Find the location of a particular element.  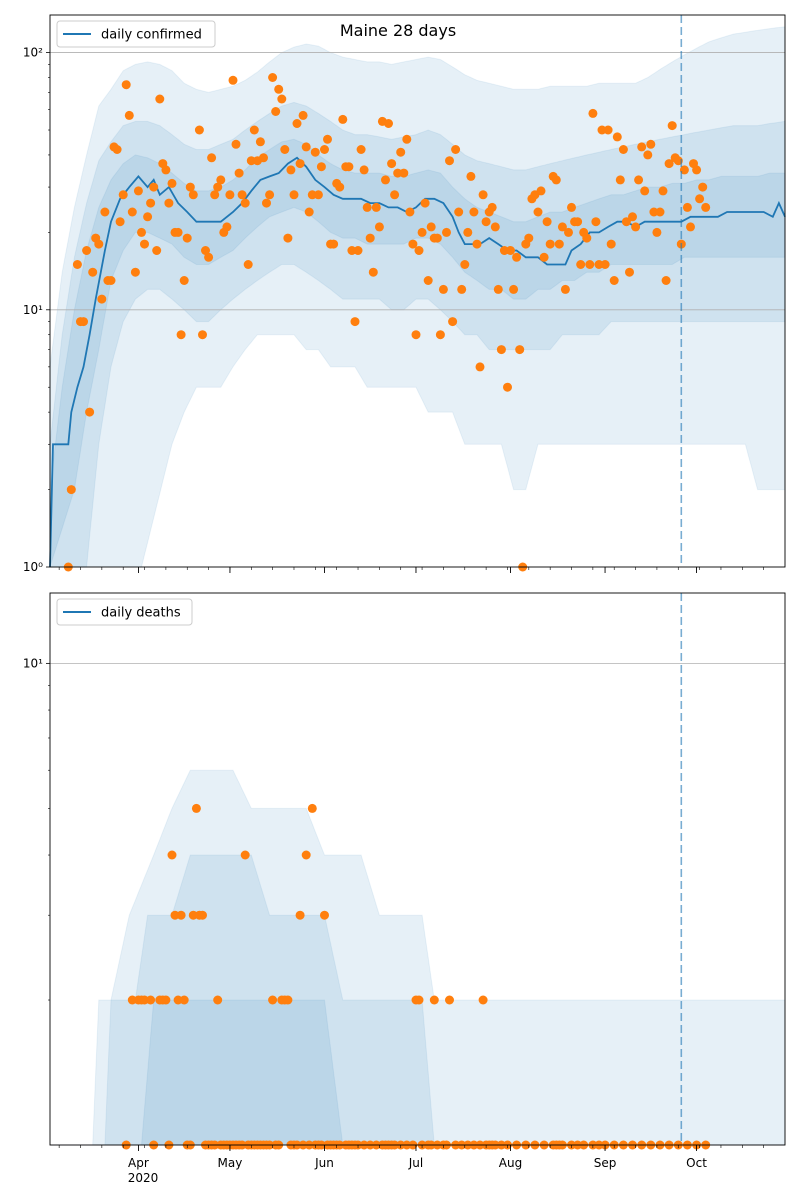

figure-title: Maine 28 days is located at coordinates (398, 30).